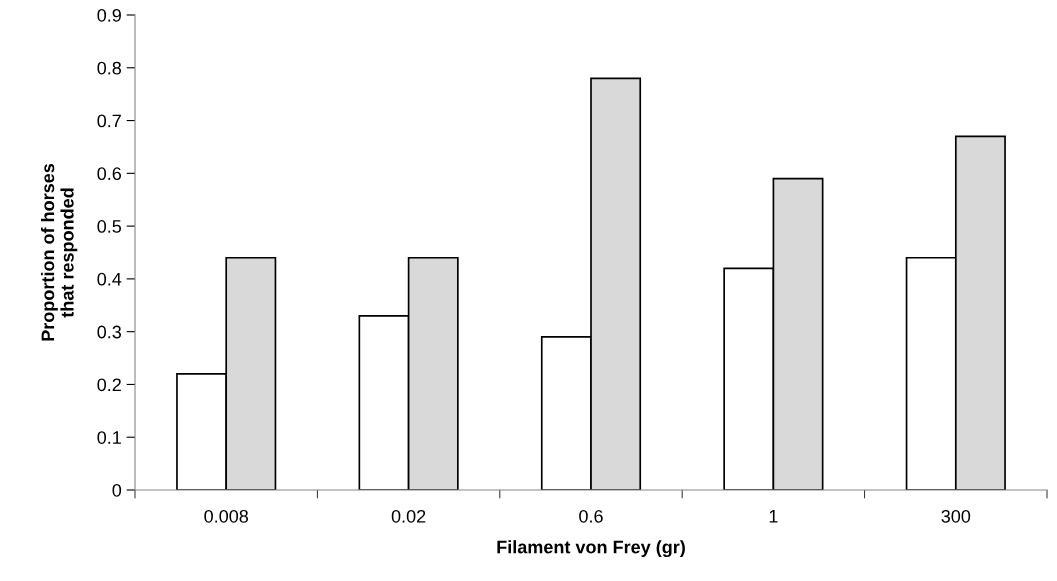  Describe the element at coordinates (109, 15) in the screenshot. I see `y-tick-label: 0.9` at that location.